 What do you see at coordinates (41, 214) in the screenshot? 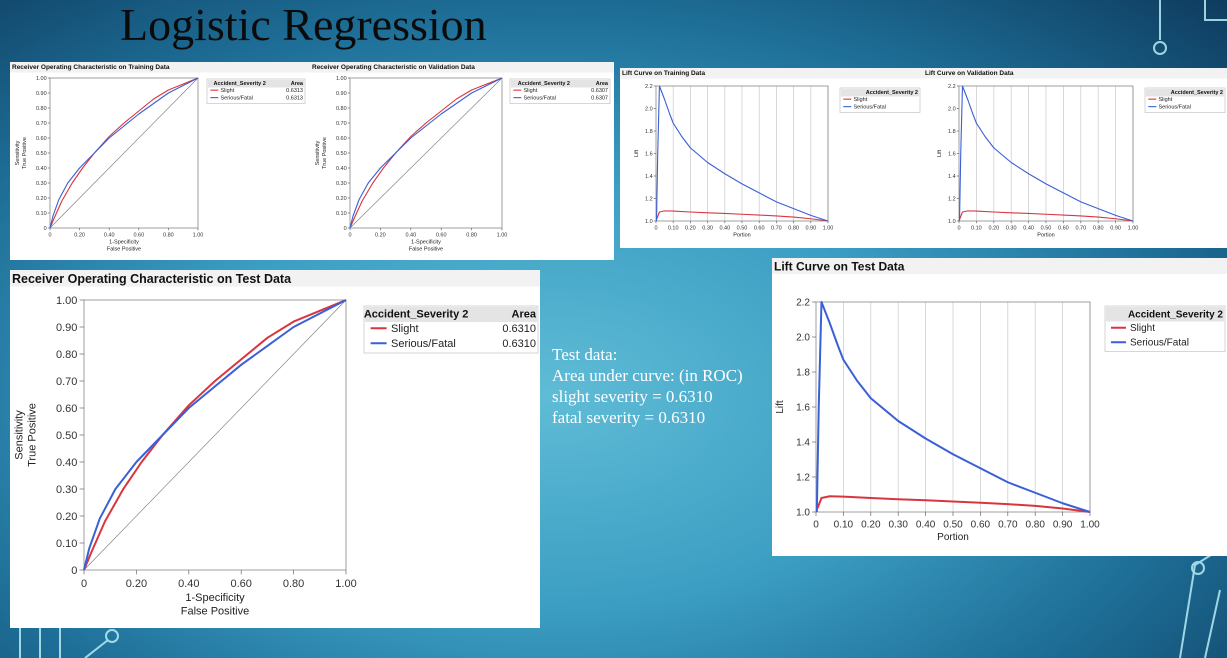
I see `chart-roc-train-ytick-label-1: 0.10` at bounding box center [41, 214].